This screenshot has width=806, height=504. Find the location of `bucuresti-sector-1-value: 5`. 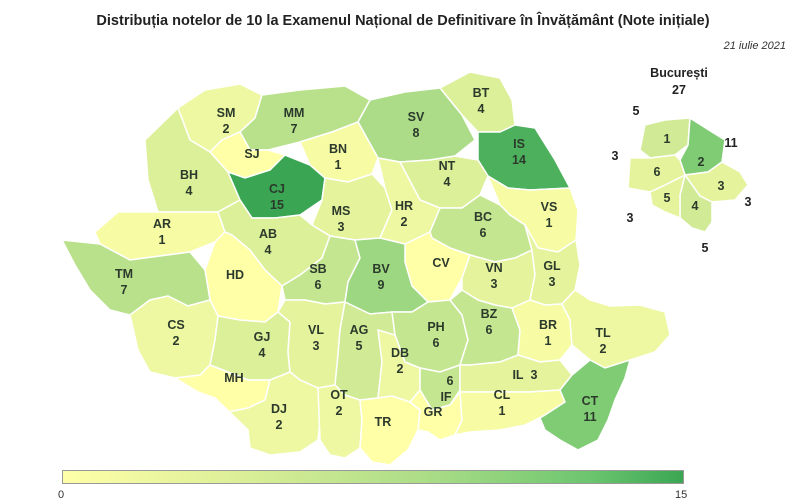

bucuresti-sector-1-value: 5 is located at coordinates (636, 111).